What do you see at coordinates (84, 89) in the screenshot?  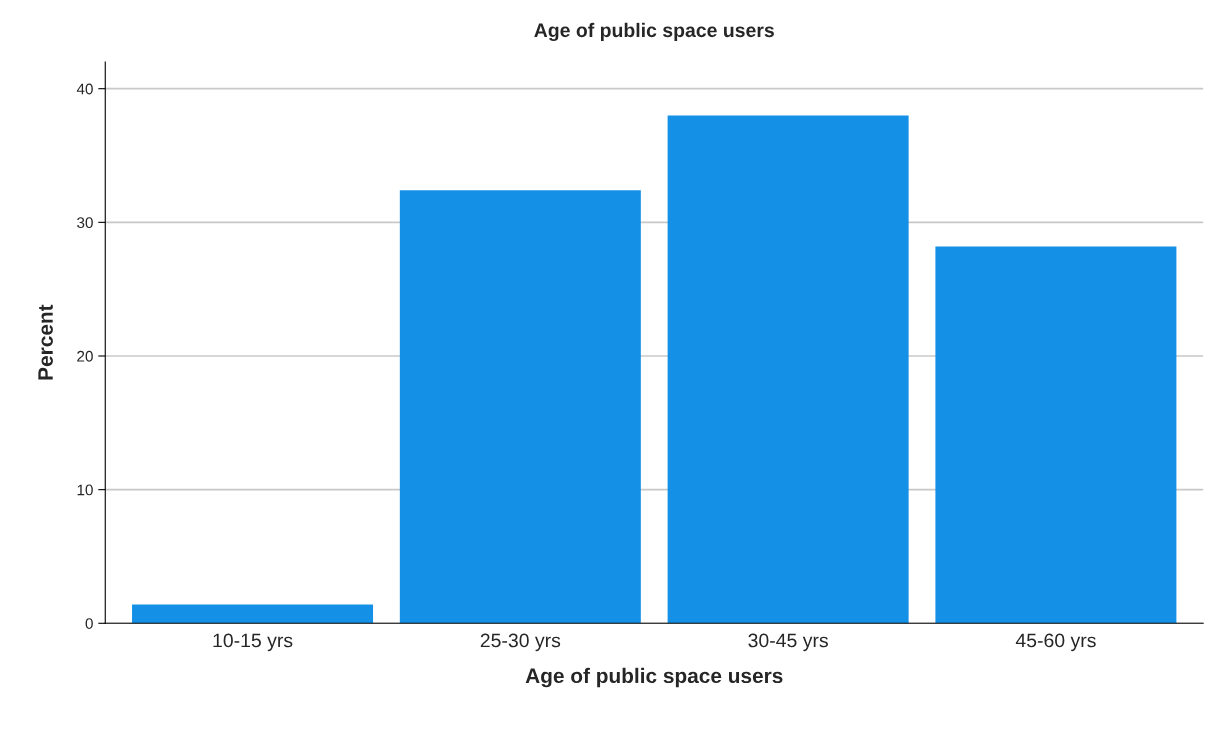 I see `y-tick-label: 40` at bounding box center [84, 89].